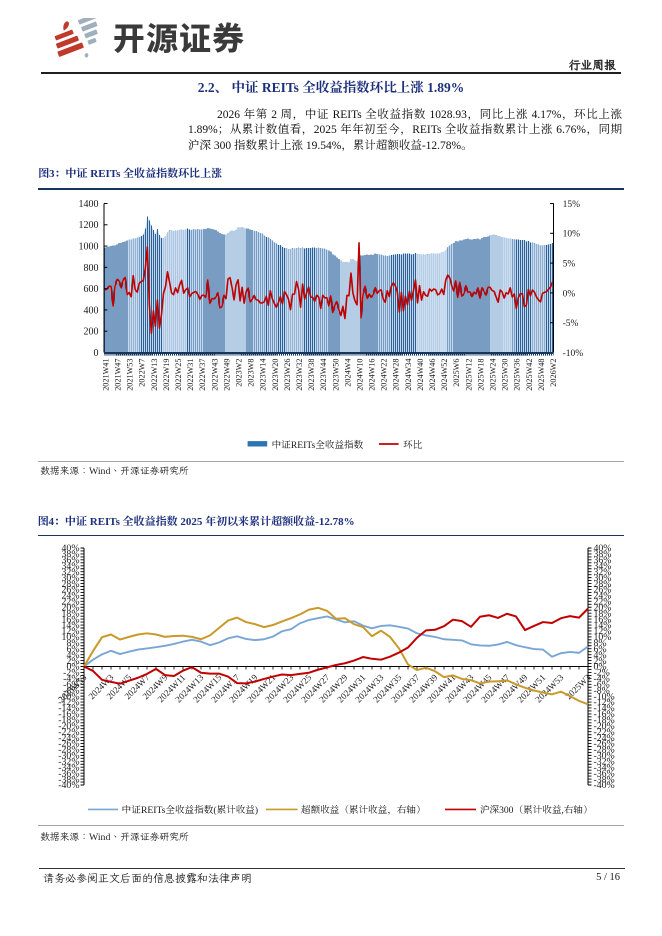  Describe the element at coordinates (72, 649) in the screenshot. I see `svg-text: 6%` at that location.